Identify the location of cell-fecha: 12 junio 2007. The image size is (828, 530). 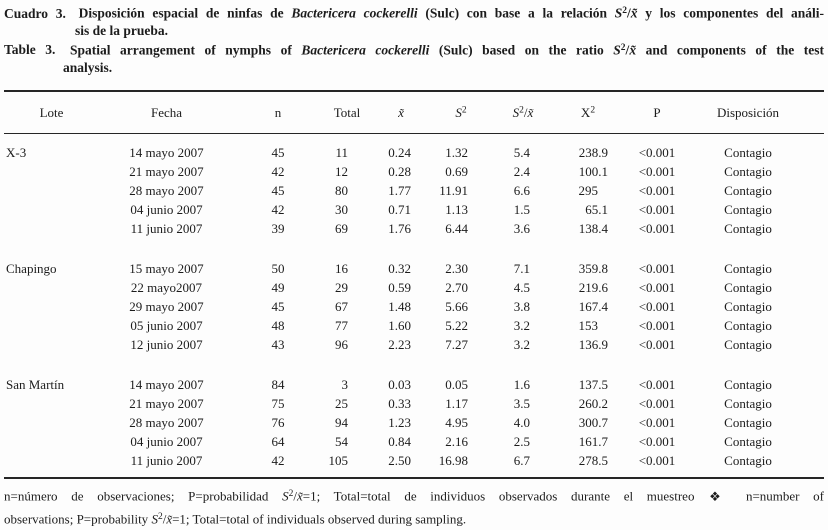
(166, 344).